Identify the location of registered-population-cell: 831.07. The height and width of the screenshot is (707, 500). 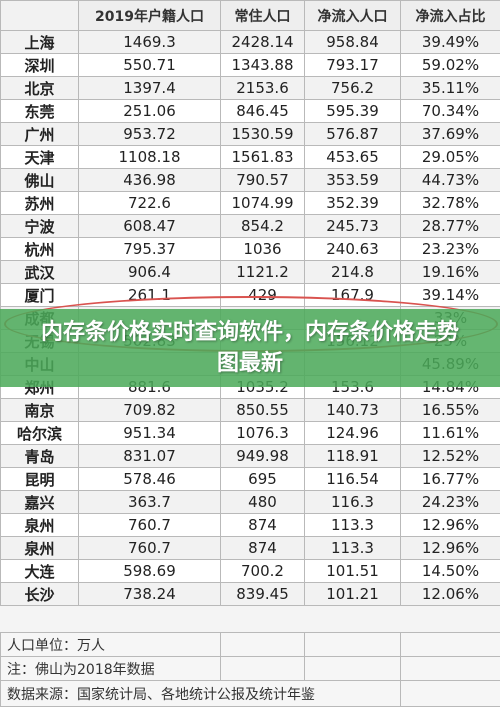
(150, 456).